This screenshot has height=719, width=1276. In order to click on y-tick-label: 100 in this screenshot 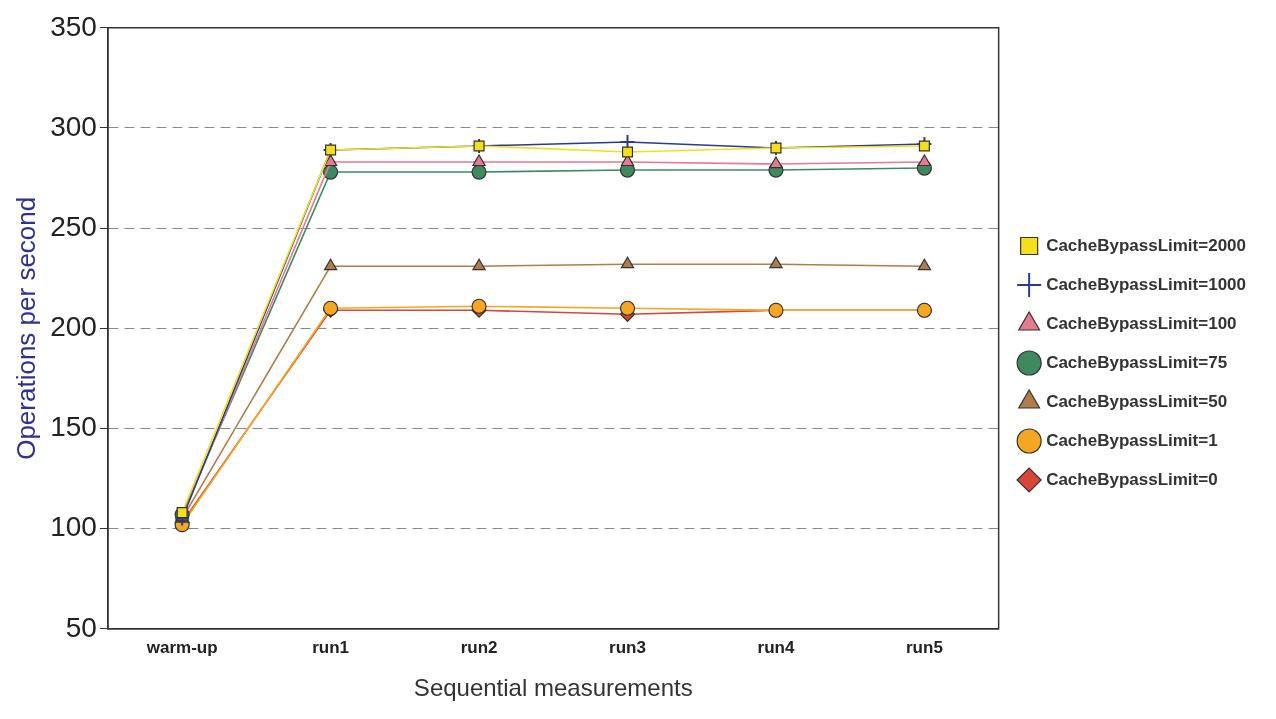, I will do `click(73, 527)`.